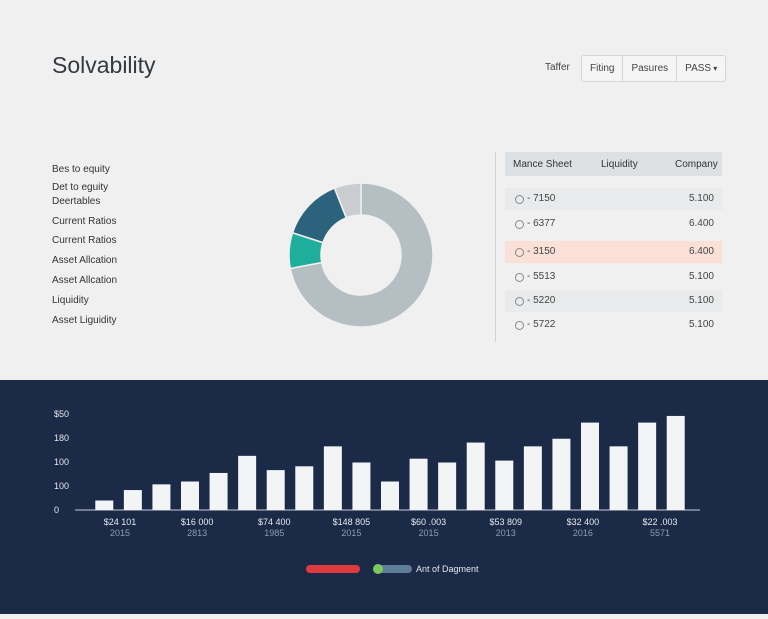 The image size is (768, 619). What do you see at coordinates (613, 277) in the screenshot?
I see `table-row: - 5513 5.100` at bounding box center [613, 277].